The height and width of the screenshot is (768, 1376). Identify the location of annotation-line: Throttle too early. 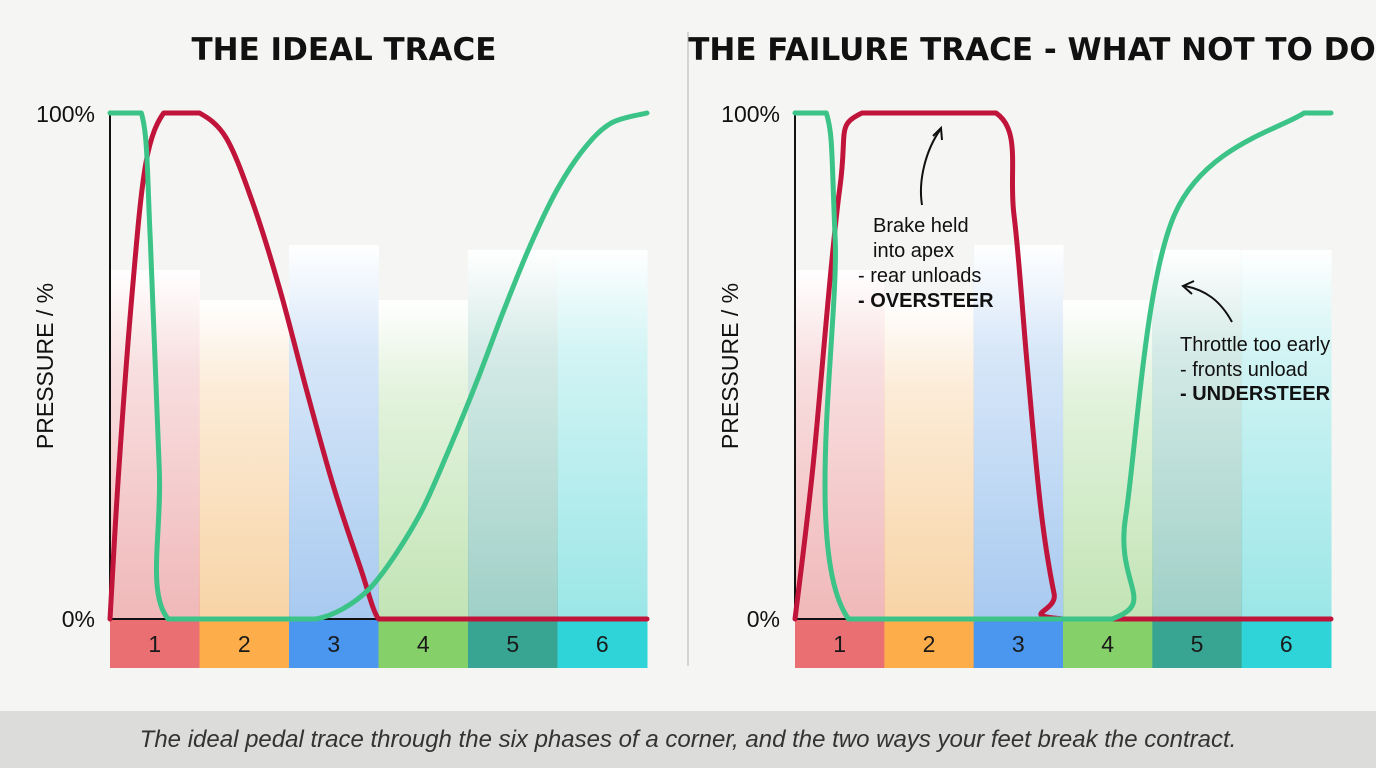
(1255, 345).